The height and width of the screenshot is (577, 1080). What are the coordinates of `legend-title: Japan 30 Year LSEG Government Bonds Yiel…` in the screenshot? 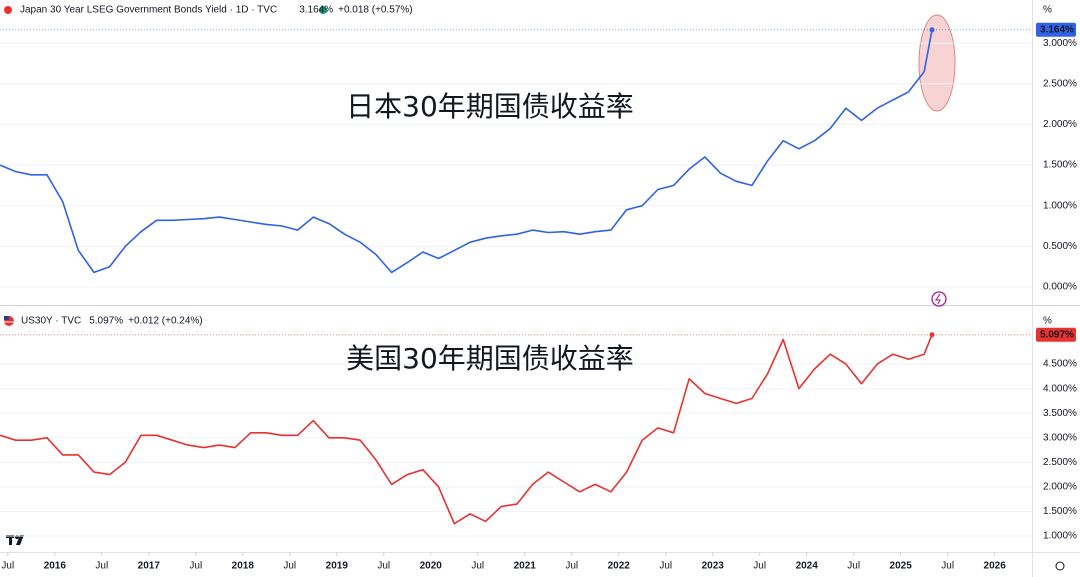 It's located at (148, 10).